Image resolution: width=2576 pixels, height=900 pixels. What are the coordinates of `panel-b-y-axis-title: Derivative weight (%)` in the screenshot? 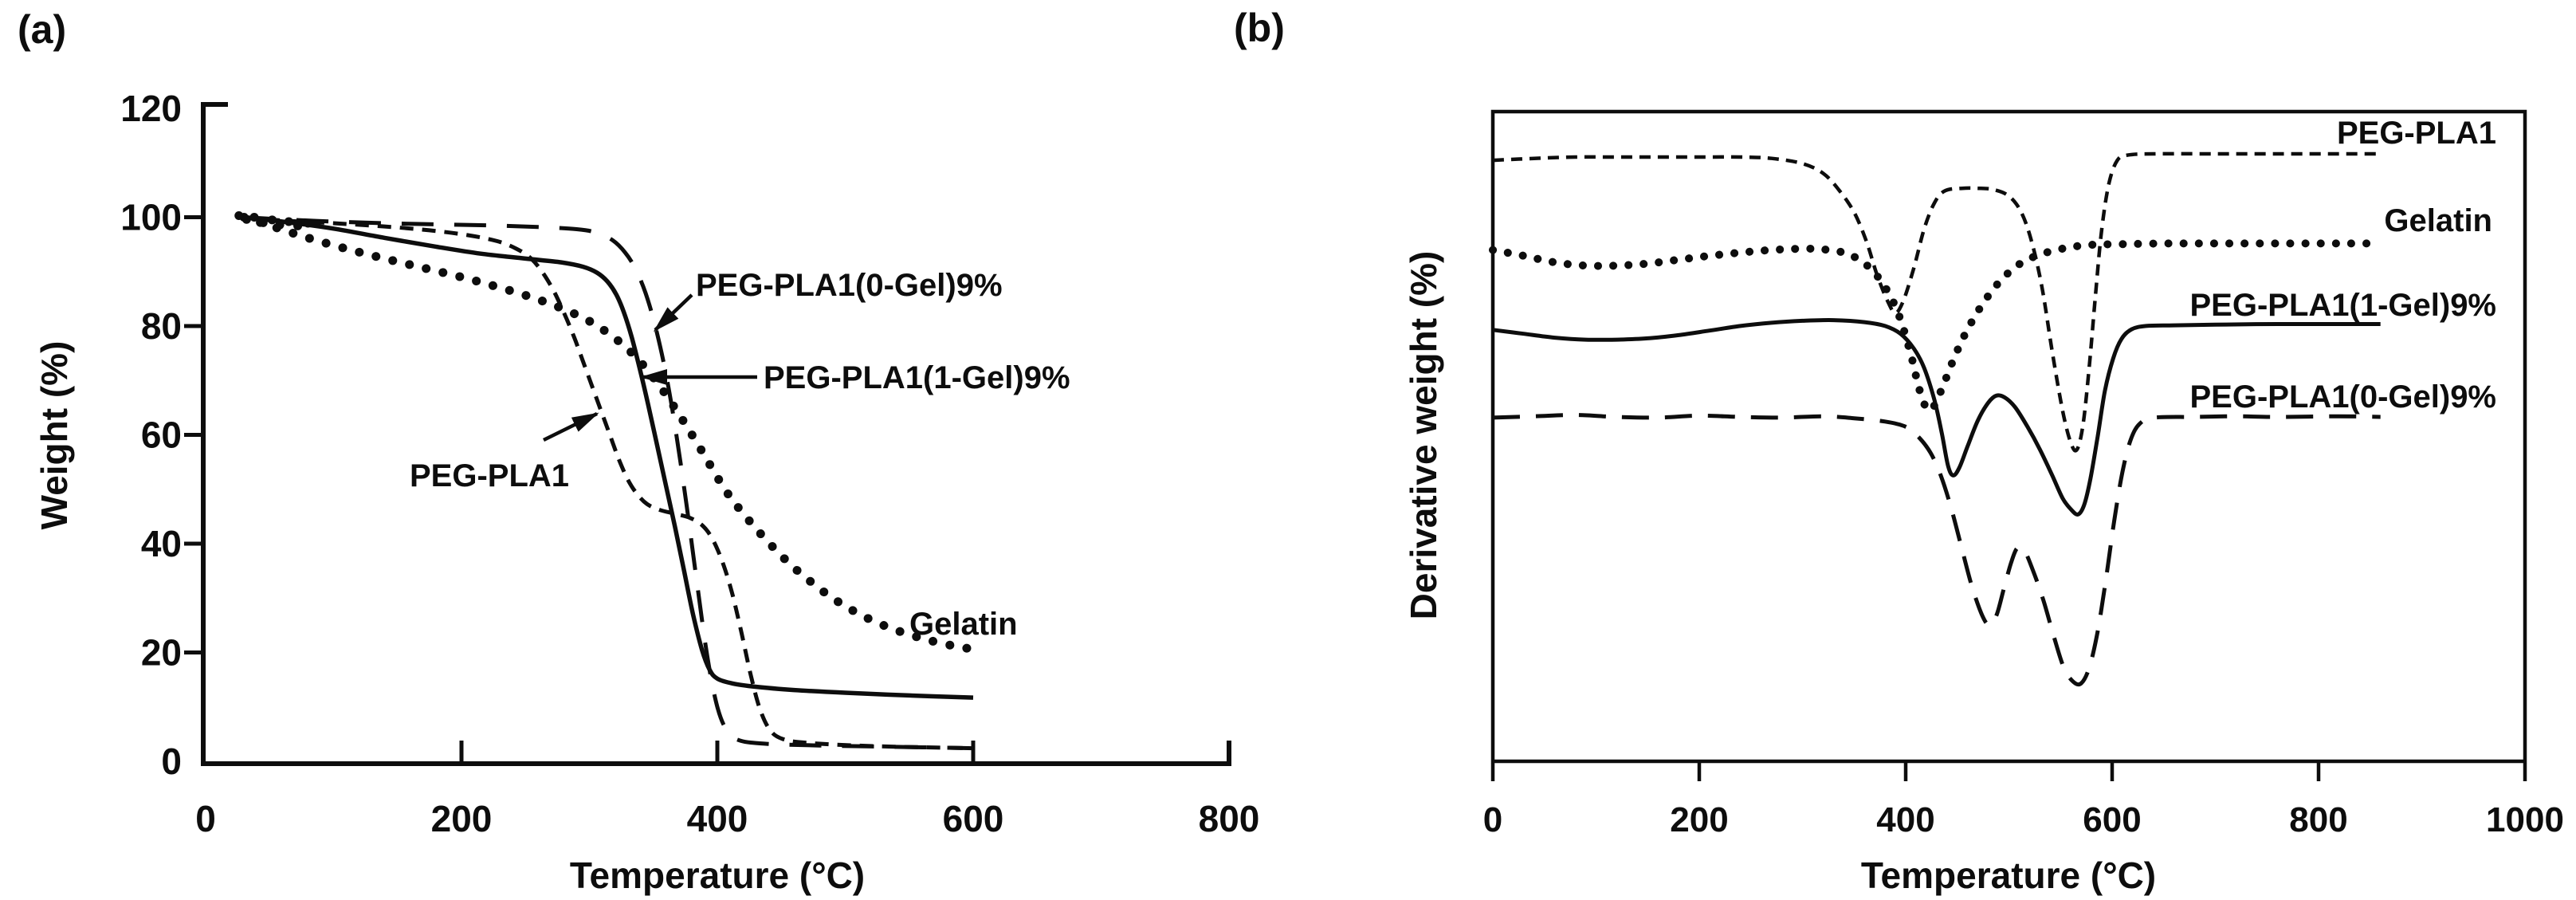 It's located at (1423, 435).